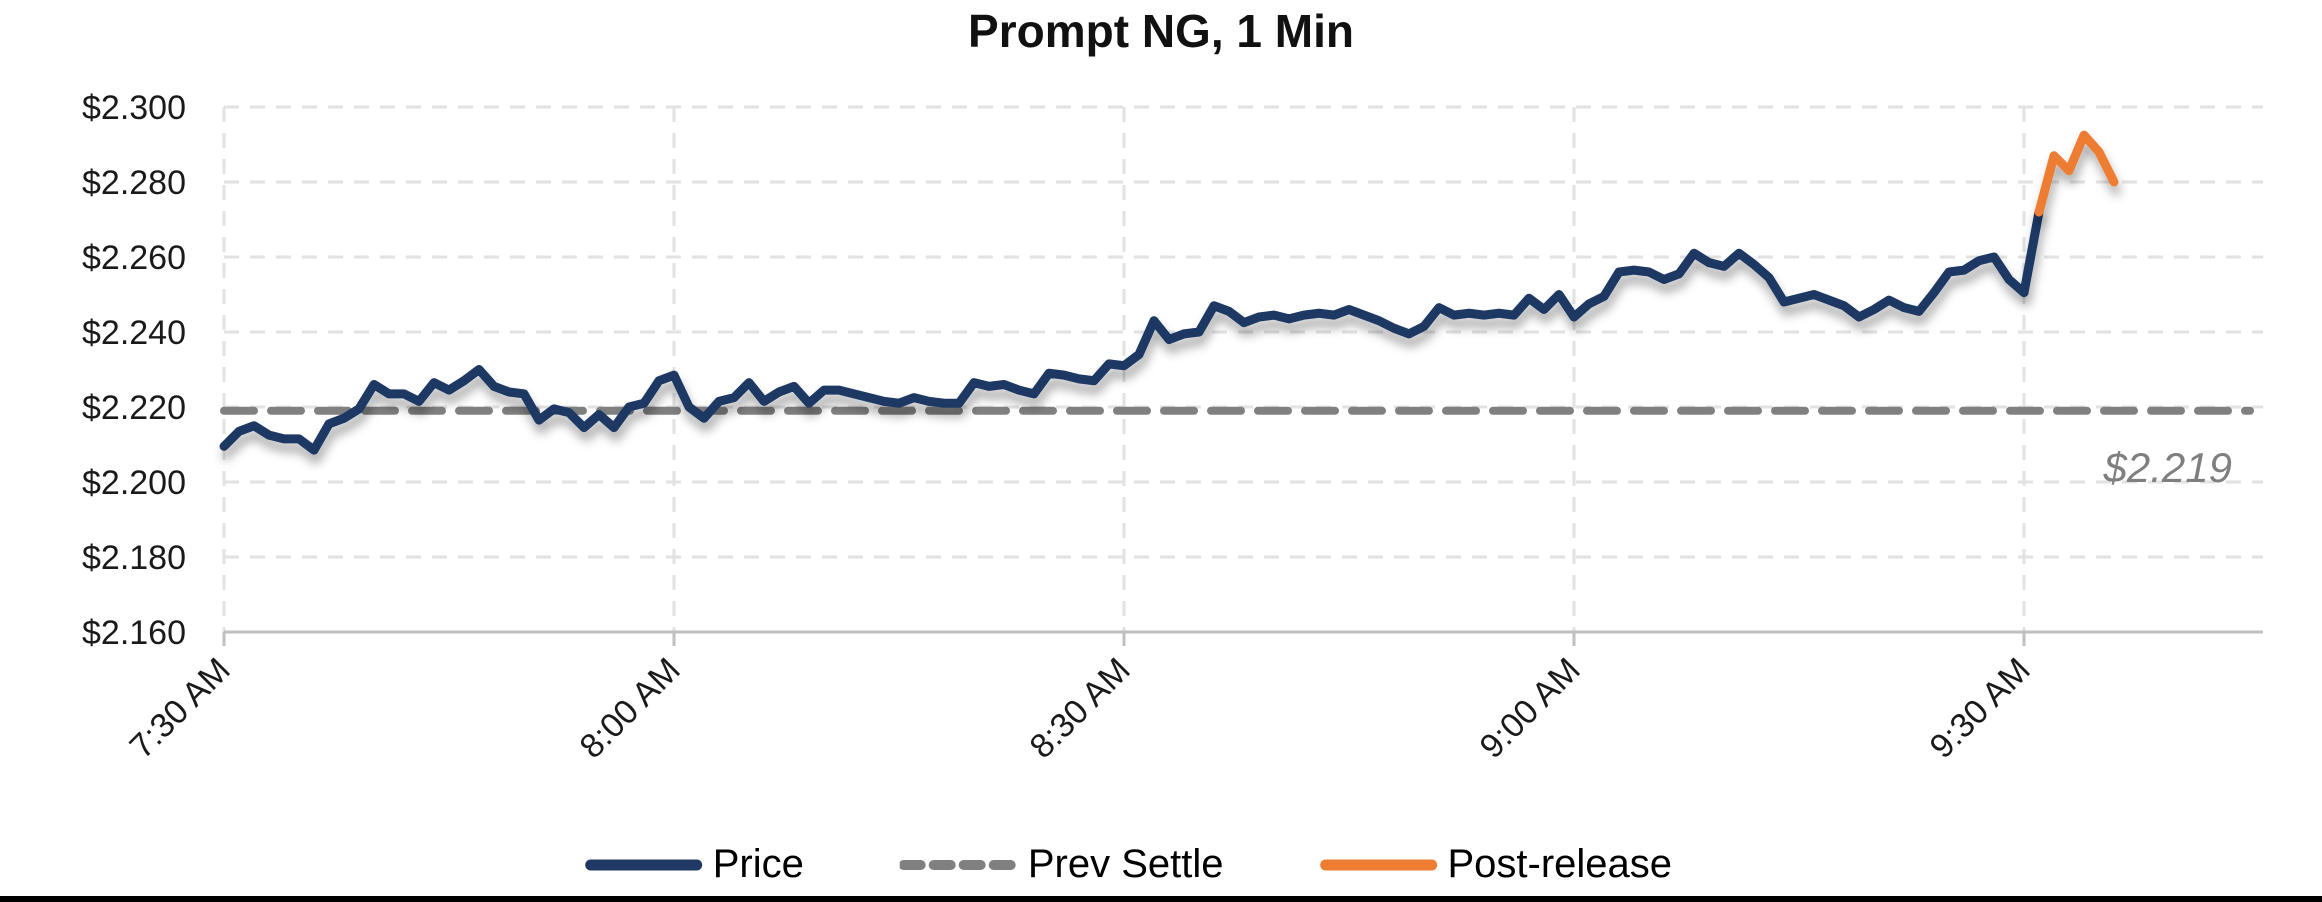 This screenshot has height=902, width=2322. What do you see at coordinates (134, 558) in the screenshot?
I see `y-axis-tick-label: $2.180` at bounding box center [134, 558].